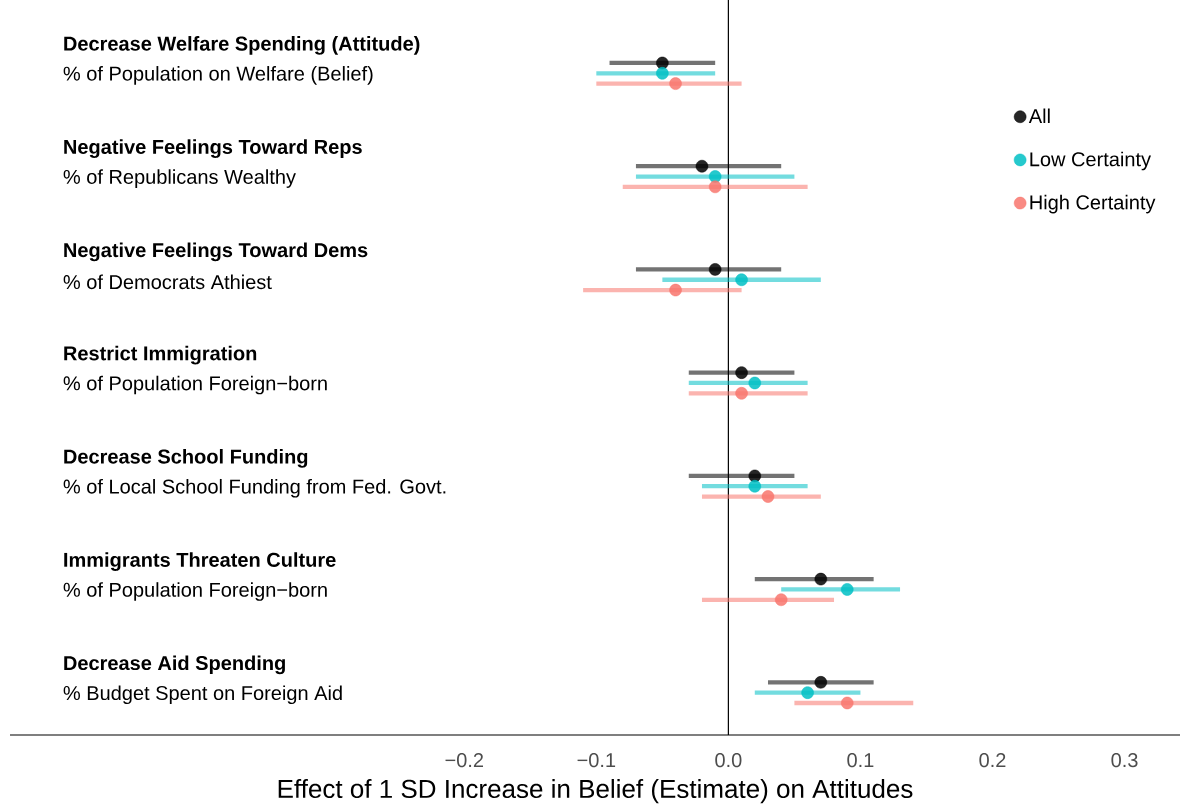  What do you see at coordinates (1093, 204) in the screenshot?
I see `legend-label: High Certainty` at bounding box center [1093, 204].